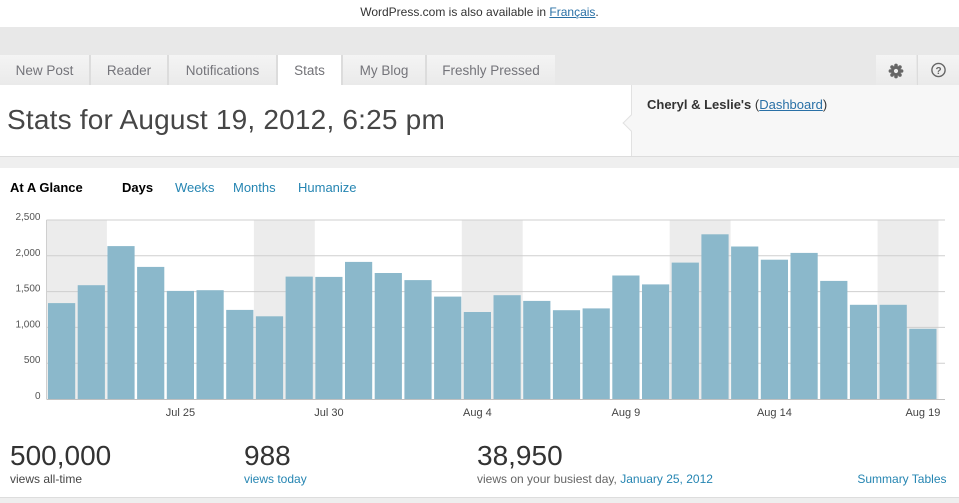 This screenshot has height=503, width=959. I want to click on svg-text: Aug 9, so click(626, 413).